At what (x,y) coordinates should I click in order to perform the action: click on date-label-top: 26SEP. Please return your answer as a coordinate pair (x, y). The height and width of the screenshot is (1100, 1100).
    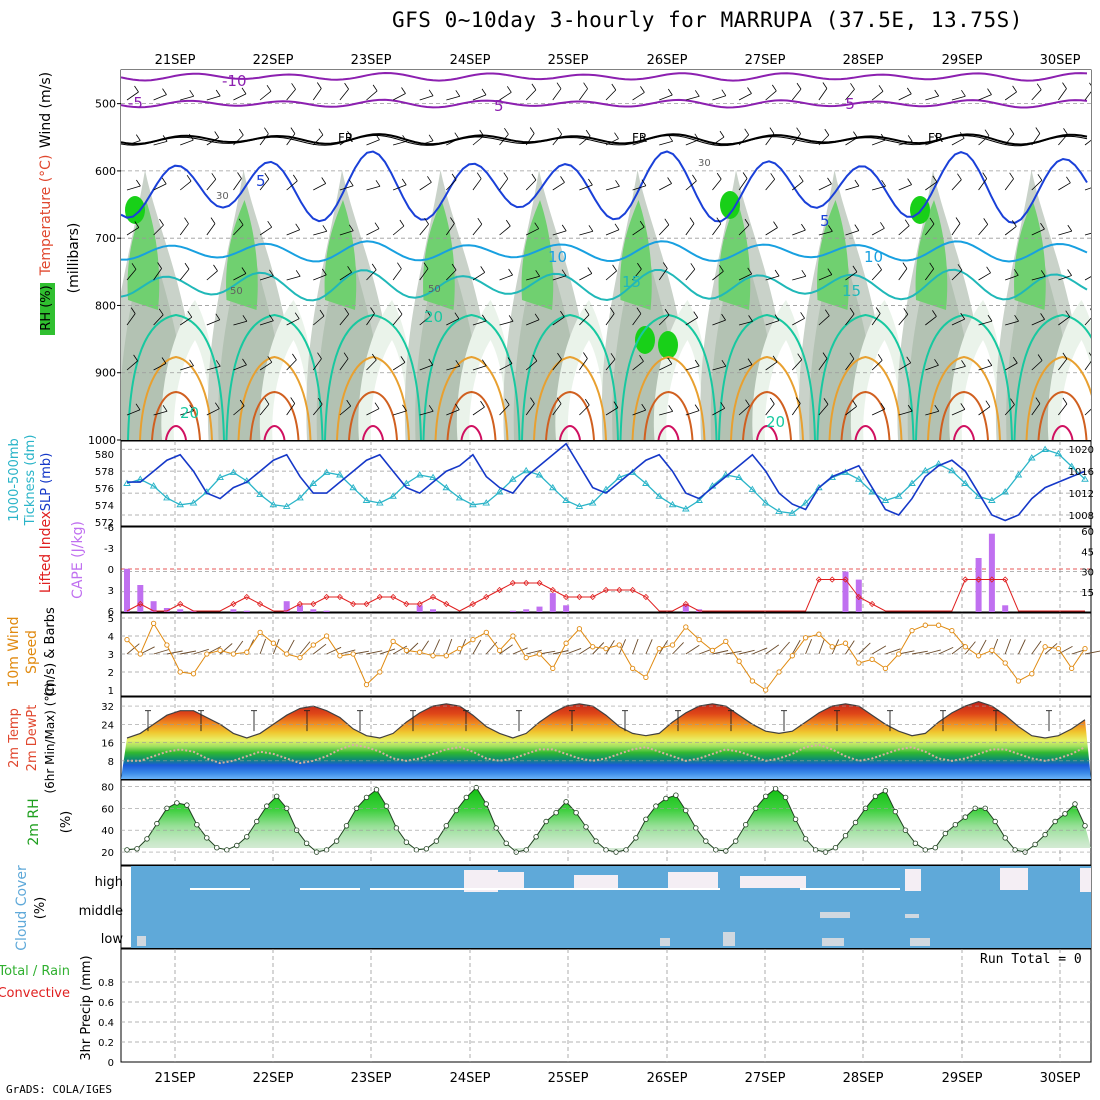
    Looking at the image, I should click on (667, 60).